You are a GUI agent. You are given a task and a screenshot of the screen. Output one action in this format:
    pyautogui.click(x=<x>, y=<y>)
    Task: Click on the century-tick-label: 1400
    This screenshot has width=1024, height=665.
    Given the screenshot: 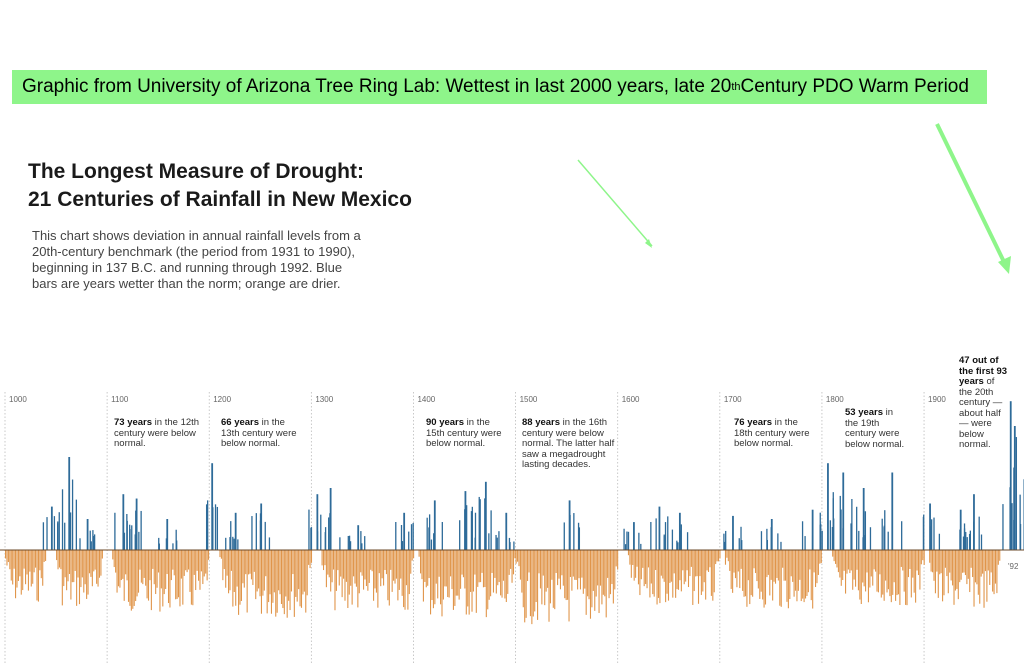 What is the action you would take?
    pyautogui.click(x=426, y=399)
    